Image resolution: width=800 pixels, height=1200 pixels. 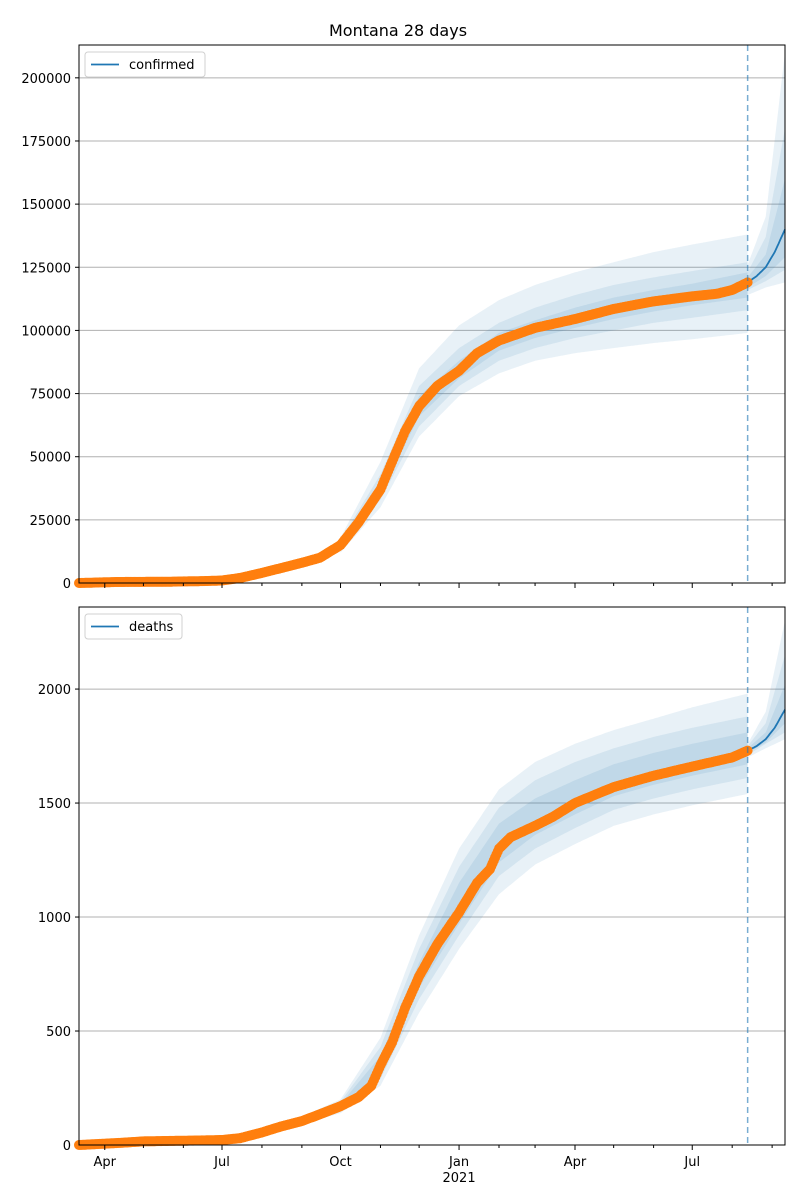 What do you see at coordinates (54, 690) in the screenshot?
I see `y-tick-label: 2000` at bounding box center [54, 690].